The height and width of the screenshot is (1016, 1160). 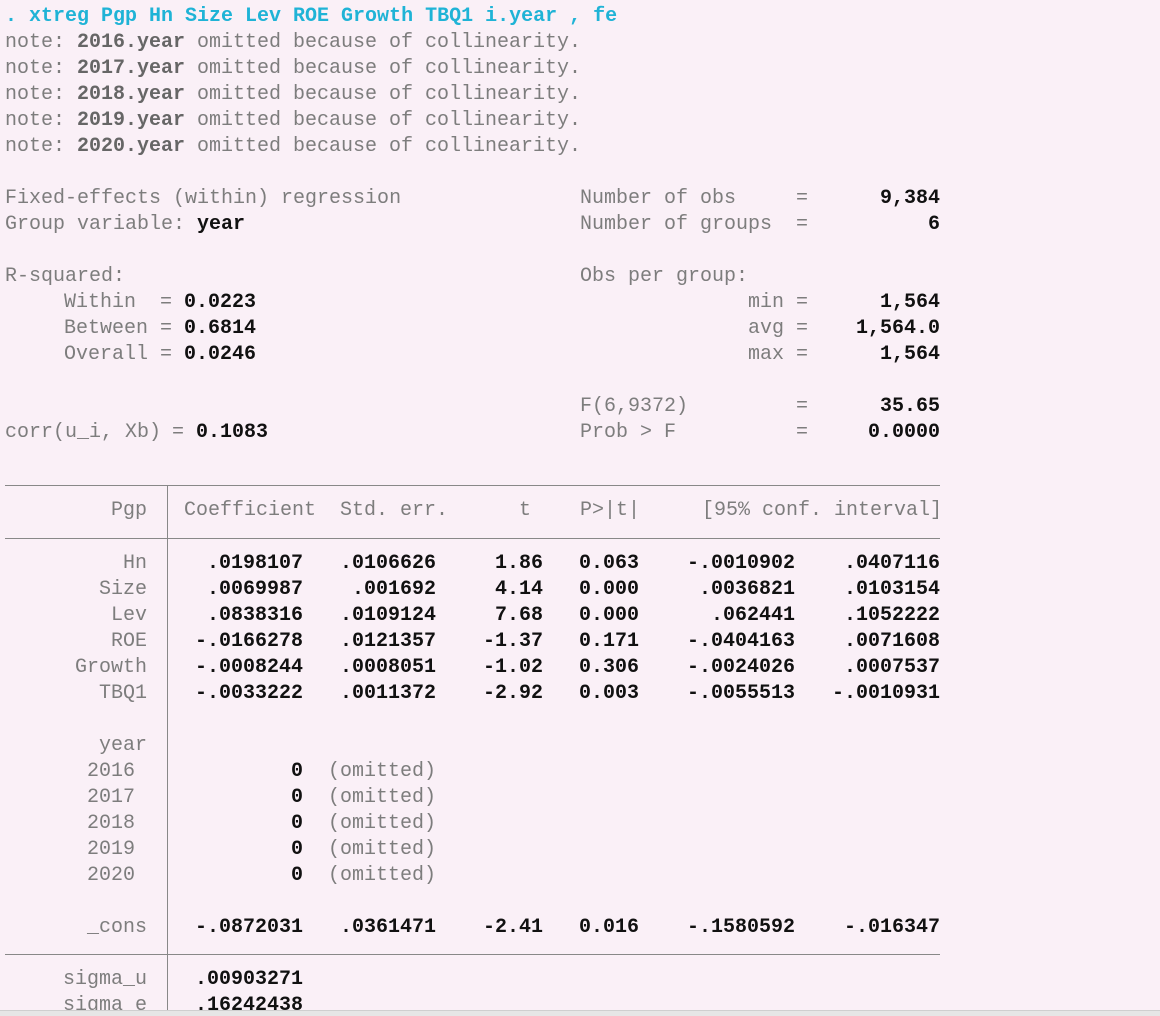 What do you see at coordinates (740, 693) in the screenshot?
I see `cell: -.0055513` at bounding box center [740, 693].